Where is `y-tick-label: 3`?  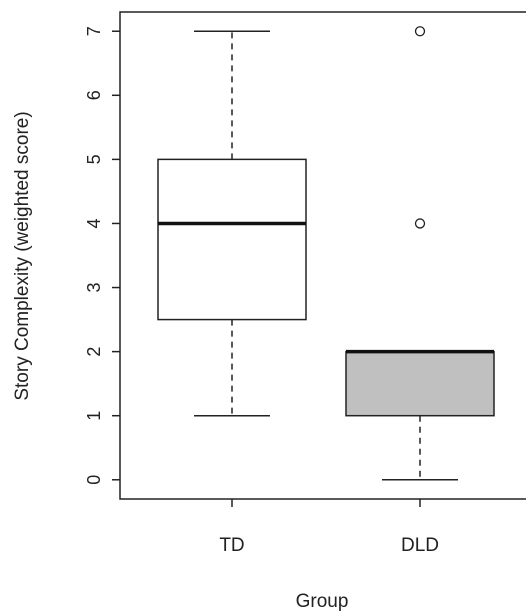 y-tick-label: 3 is located at coordinates (94, 288).